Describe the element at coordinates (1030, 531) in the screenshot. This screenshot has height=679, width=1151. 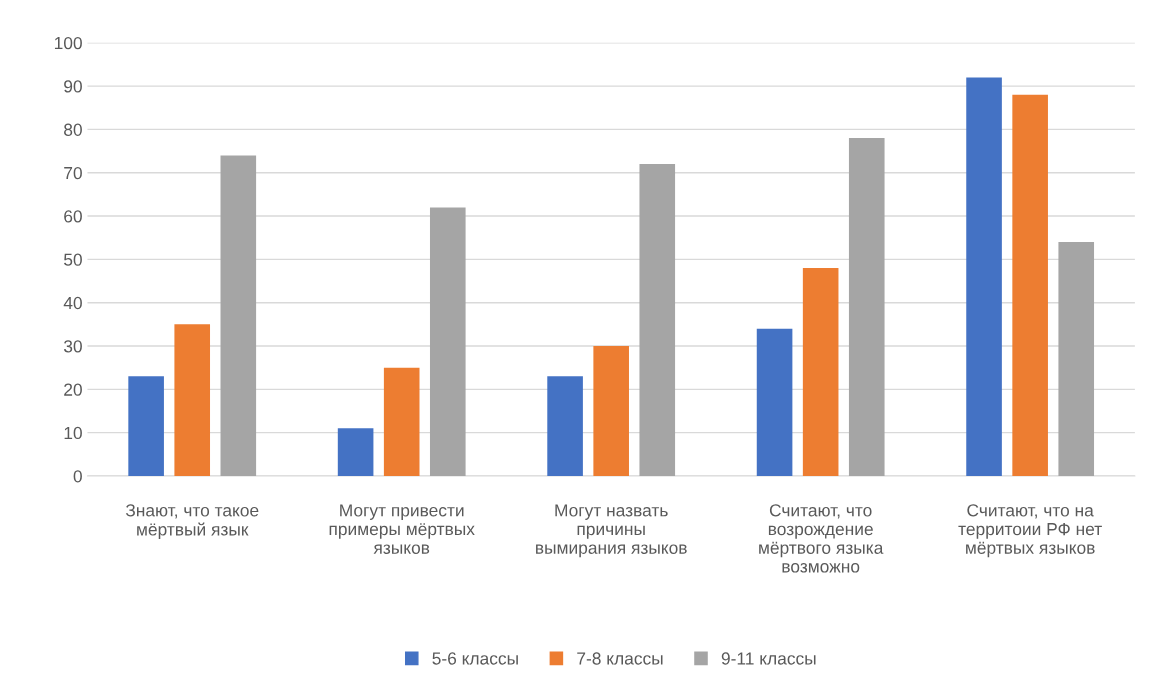
I see `x-tick-label: Считают, что на территоии РФ нет мёртвых языков` at that location.